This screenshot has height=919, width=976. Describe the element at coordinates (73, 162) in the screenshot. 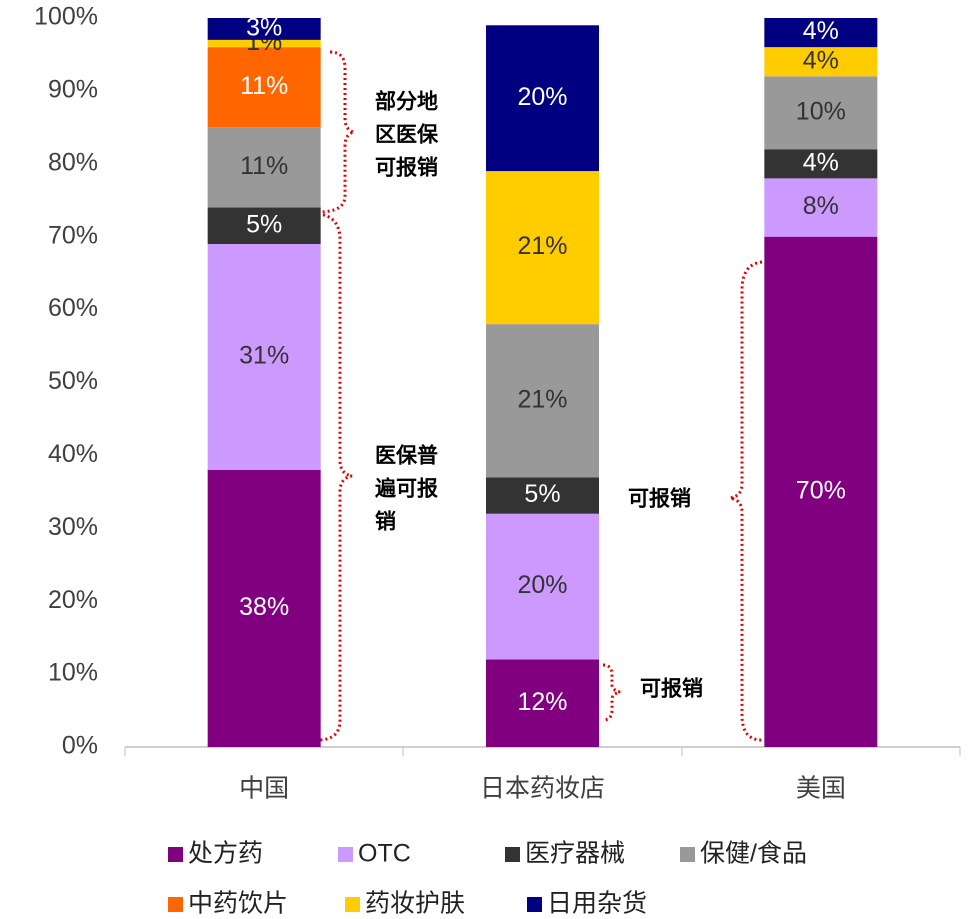

I see `y-tick-label: 80%` at that location.